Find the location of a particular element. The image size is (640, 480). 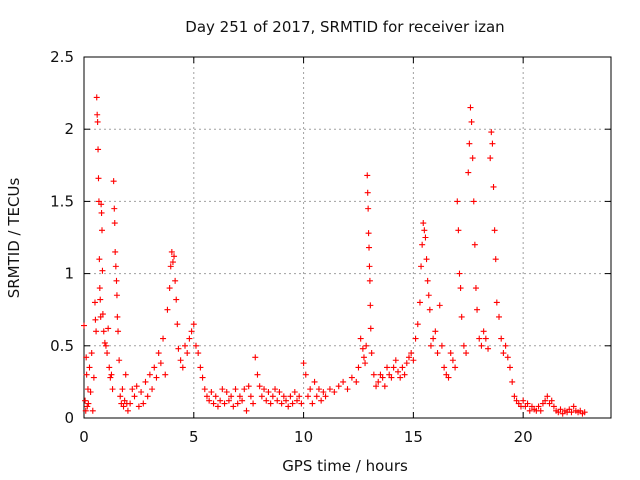

x-tick-label: 15 is located at coordinates (413, 437).